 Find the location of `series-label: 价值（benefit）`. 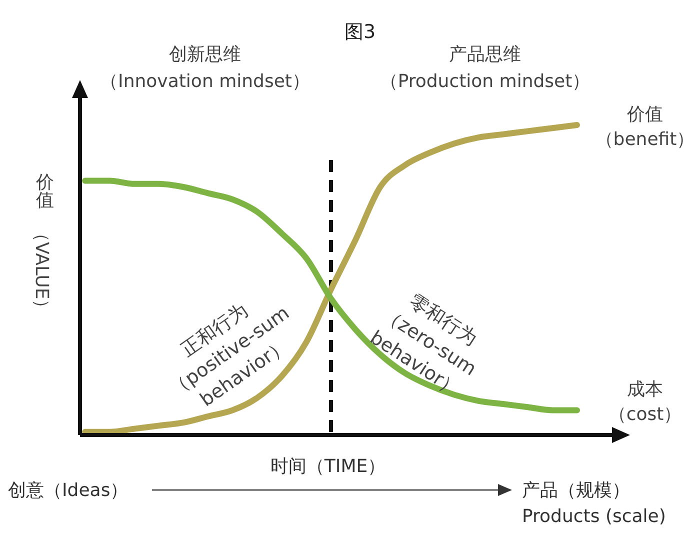

series-label: 价值（benefit） is located at coordinates (645, 127).